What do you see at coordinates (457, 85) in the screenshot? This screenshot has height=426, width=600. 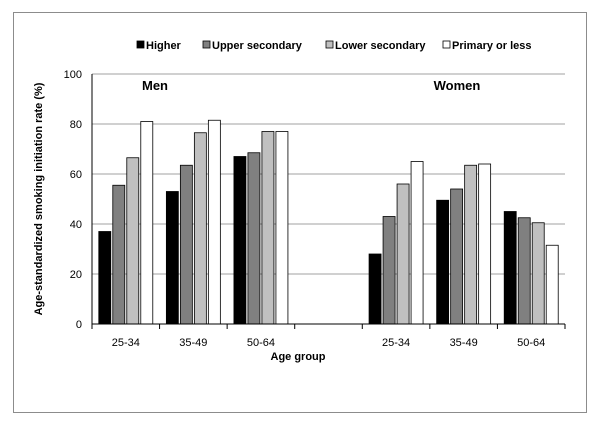 I see `panel-label-women: Women` at bounding box center [457, 85].